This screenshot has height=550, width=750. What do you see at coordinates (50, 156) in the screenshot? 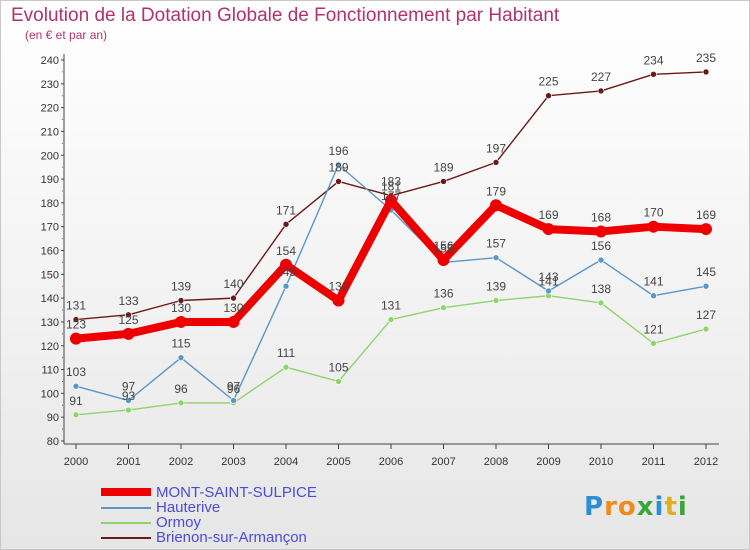
I see `y-tick-label: 200` at bounding box center [50, 156].